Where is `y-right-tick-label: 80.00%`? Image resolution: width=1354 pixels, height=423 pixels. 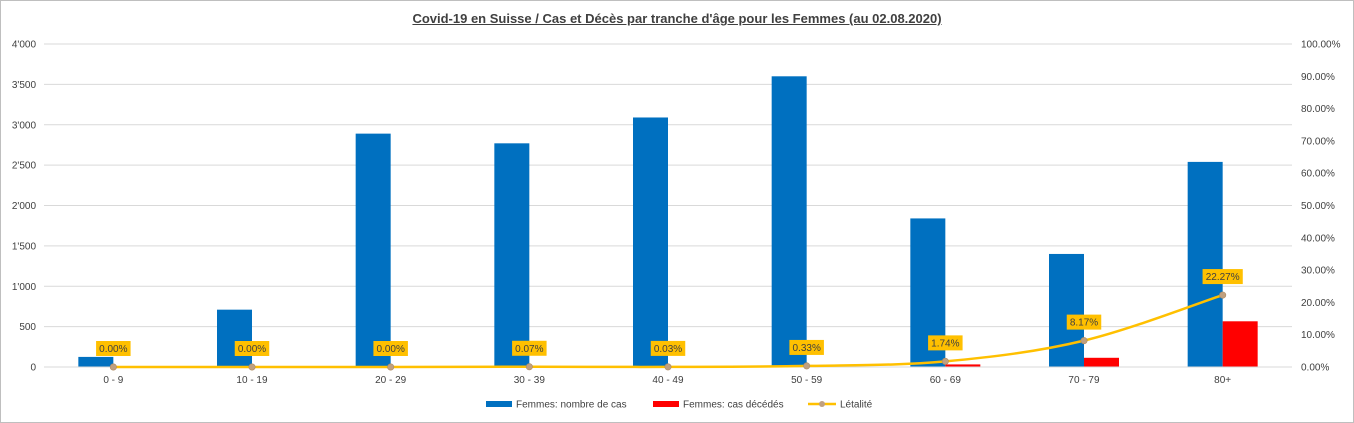
y-right-tick-label: 80.00% is located at coordinates (1318, 109).